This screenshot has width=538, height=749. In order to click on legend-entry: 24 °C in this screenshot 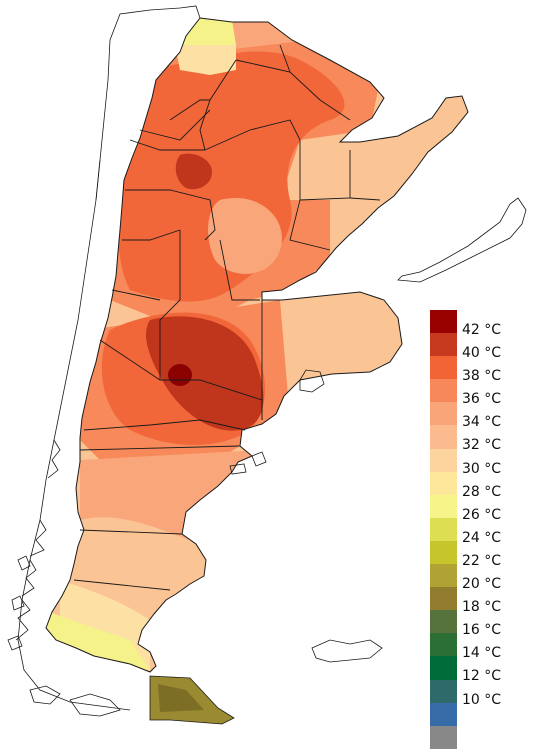, I will do `click(483, 531)`.